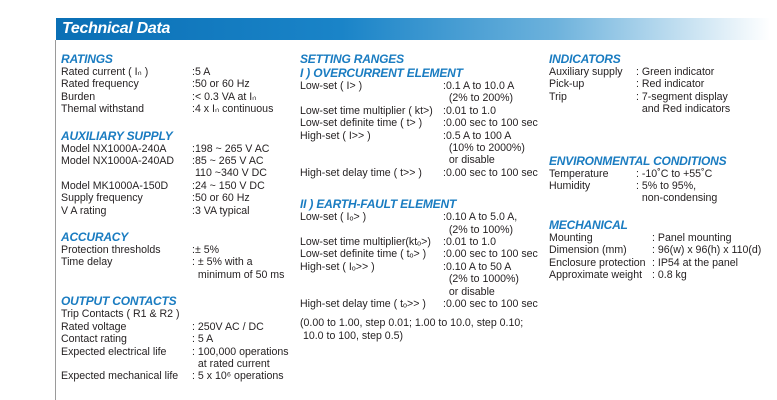 Image resolution: width=777 pixels, height=400 pixels. What do you see at coordinates (105, 72) in the screenshot?
I see `spec-label: Rated current ( Iₙ )` at bounding box center [105, 72].